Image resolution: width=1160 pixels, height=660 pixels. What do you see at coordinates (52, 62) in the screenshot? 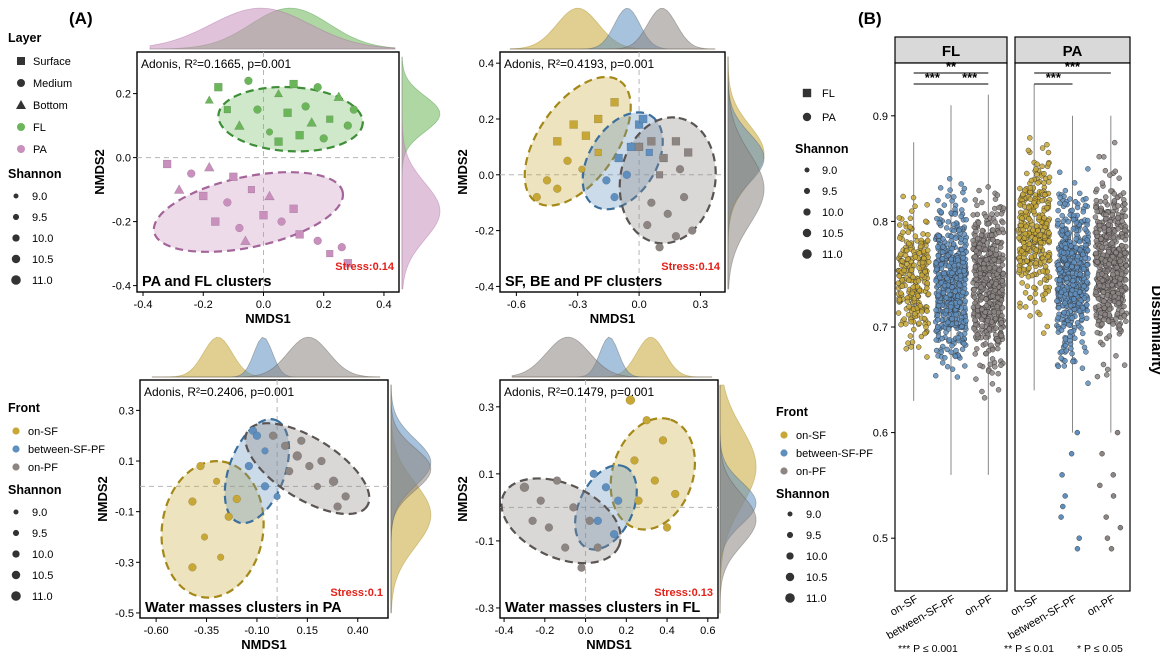
I see `legend-layer-label: Surface` at bounding box center [52, 62].